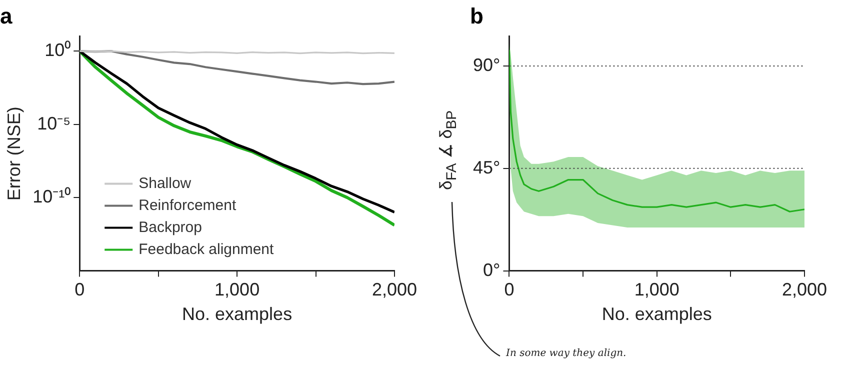 The image size is (846, 377). Describe the element at coordinates (491, 270) in the screenshot. I see `y-tick-label: 0°` at that location.